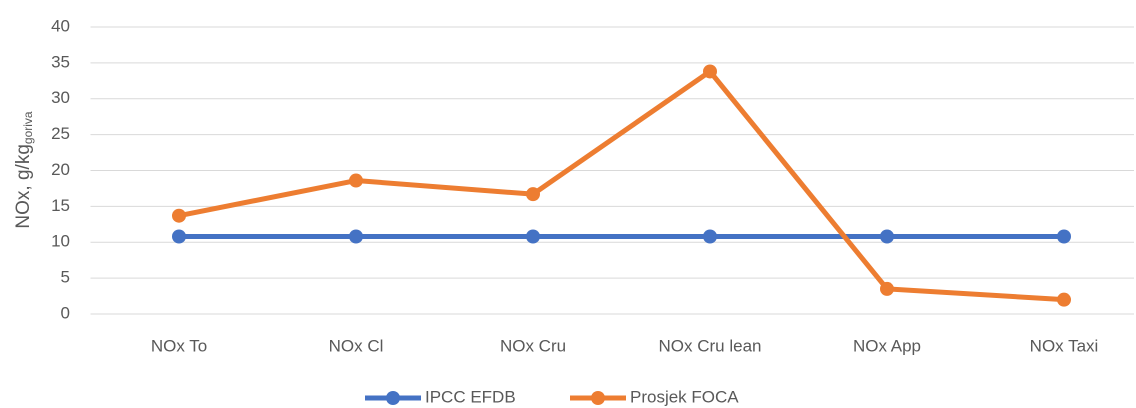 This screenshot has width=1136, height=408. What do you see at coordinates (65, 277) in the screenshot?
I see `y-tick-label: 5` at bounding box center [65, 277].